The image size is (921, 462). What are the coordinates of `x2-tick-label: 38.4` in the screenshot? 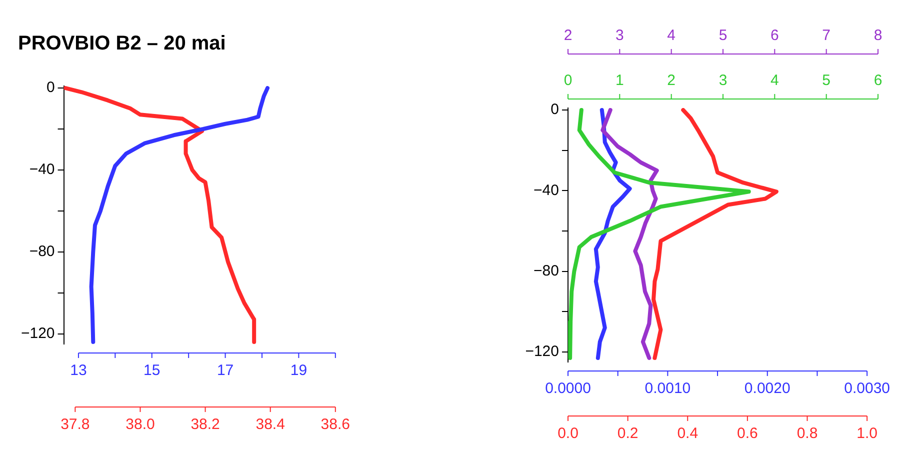 It's located at (270, 425).